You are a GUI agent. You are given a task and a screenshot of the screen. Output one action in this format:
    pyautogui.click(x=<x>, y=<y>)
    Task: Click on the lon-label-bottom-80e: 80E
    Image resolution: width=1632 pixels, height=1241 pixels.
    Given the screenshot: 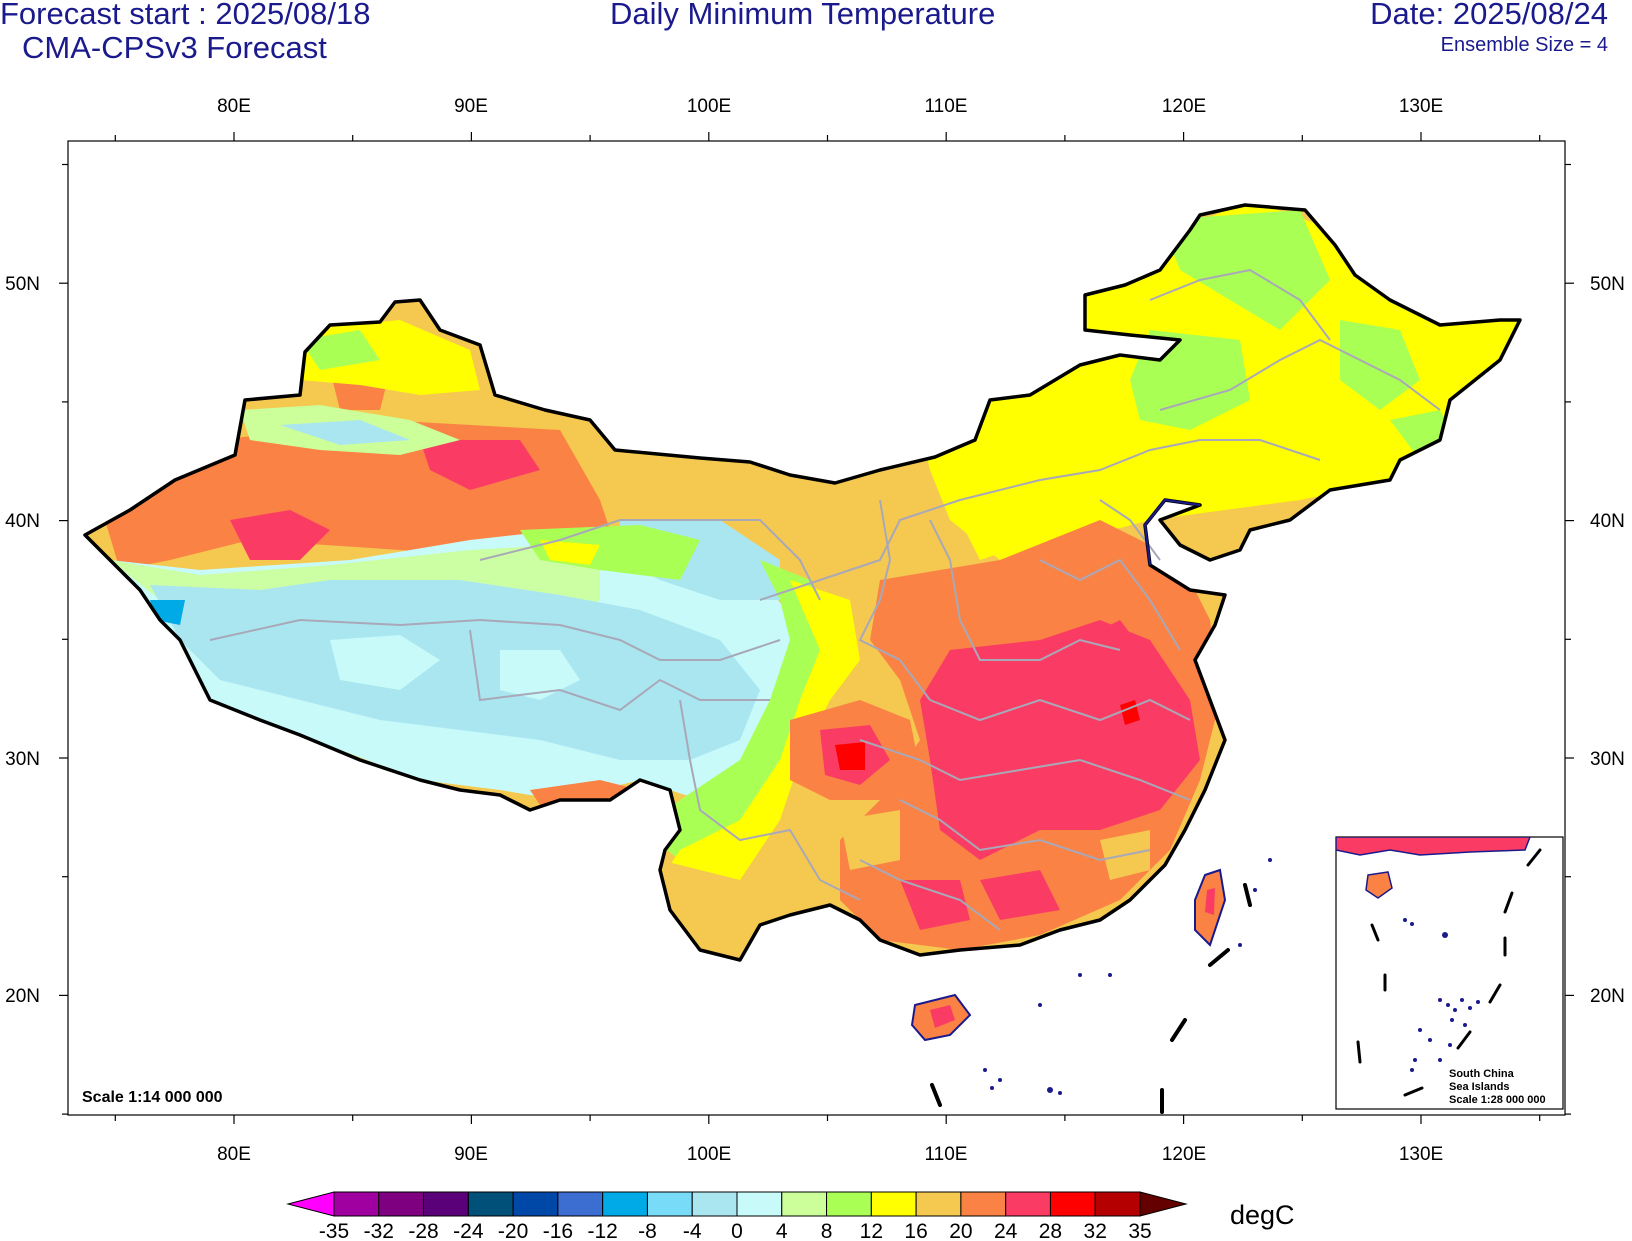 What is the action you would take?
    pyautogui.click(x=234, y=1154)
    